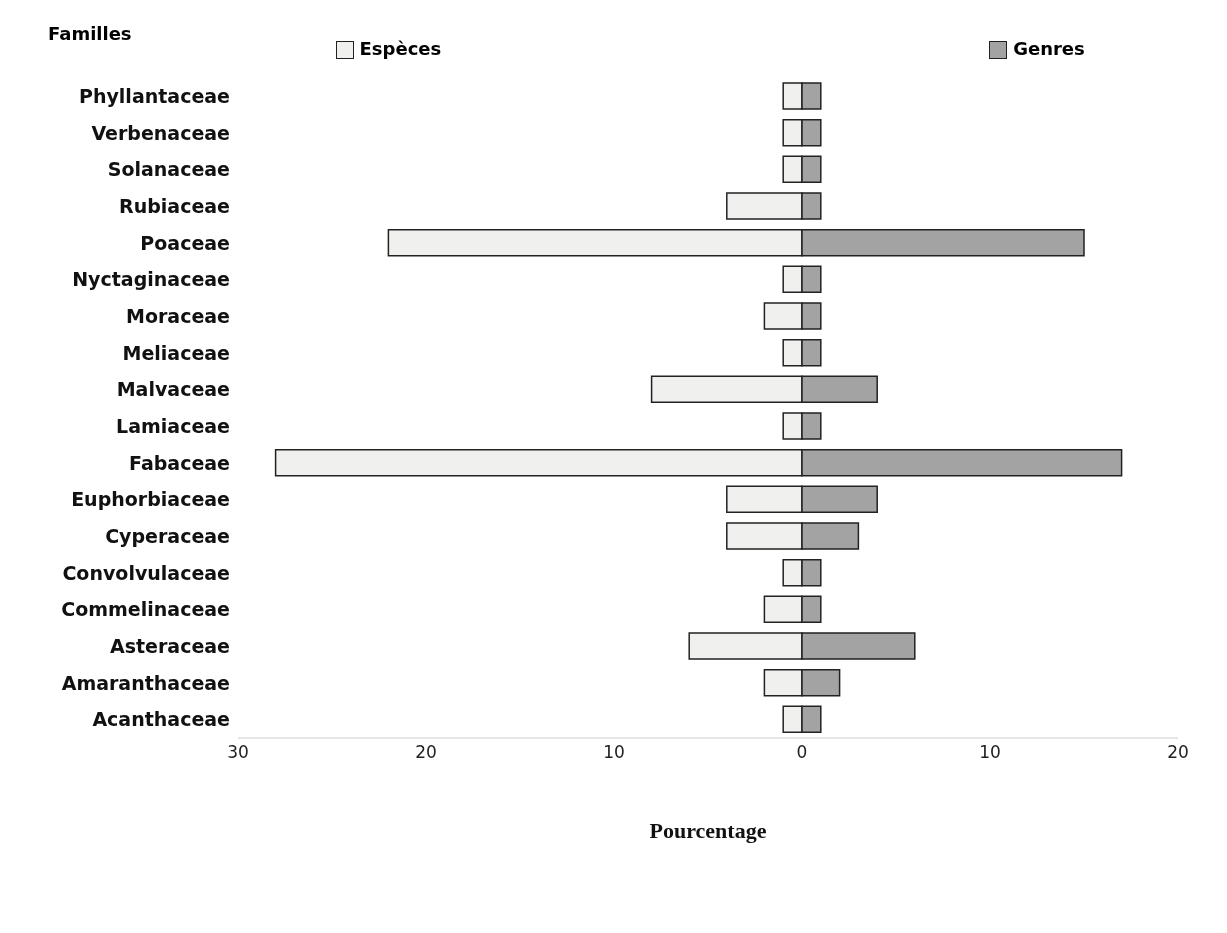 This screenshot has height=933, width=1227. What do you see at coordinates (802, 752) in the screenshot?
I see `x-tick-label: 0` at bounding box center [802, 752].